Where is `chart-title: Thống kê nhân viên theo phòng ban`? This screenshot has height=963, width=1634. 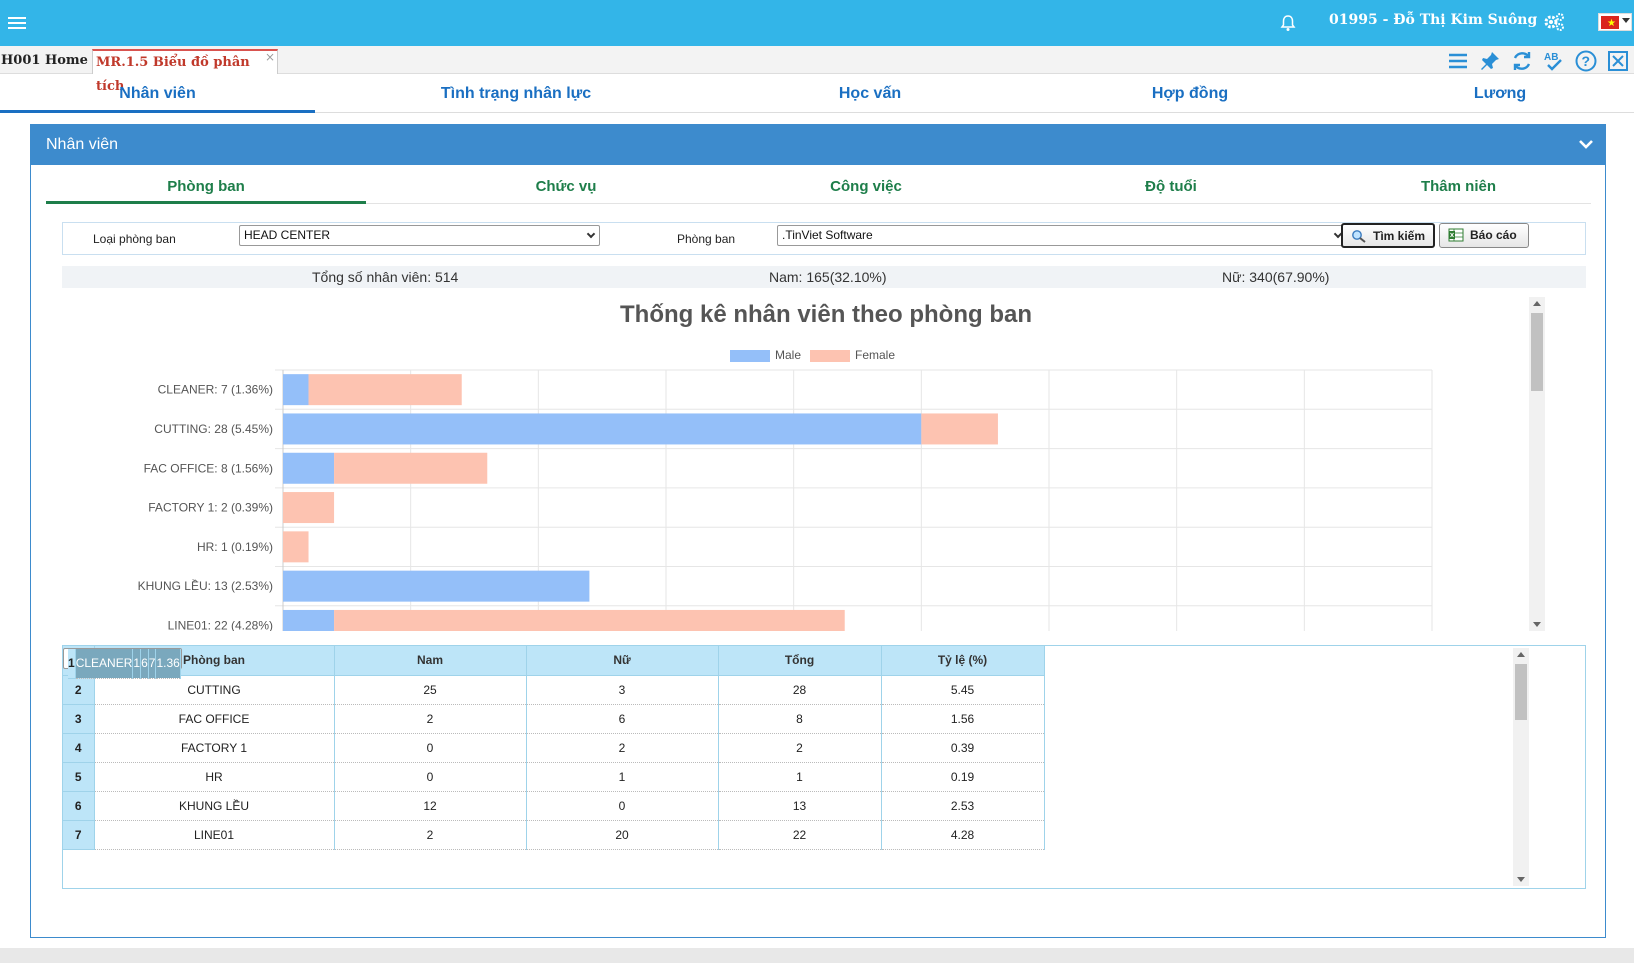
chart-title: Thống kê nhân viên theo phòng ban is located at coordinates (826, 314).